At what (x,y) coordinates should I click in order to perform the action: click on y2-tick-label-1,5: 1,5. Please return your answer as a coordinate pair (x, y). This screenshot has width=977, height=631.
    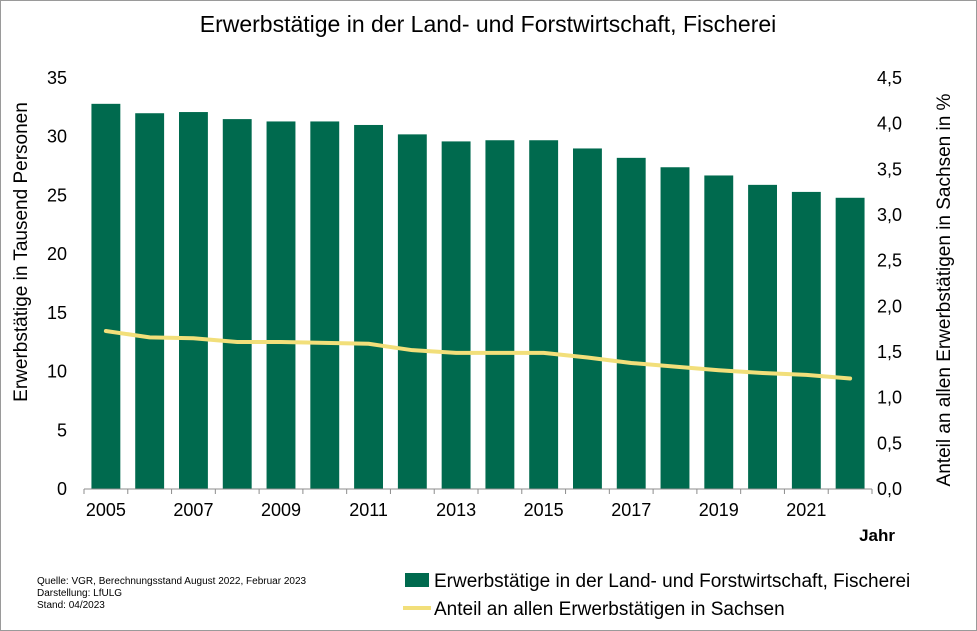
    Looking at the image, I should click on (889, 352).